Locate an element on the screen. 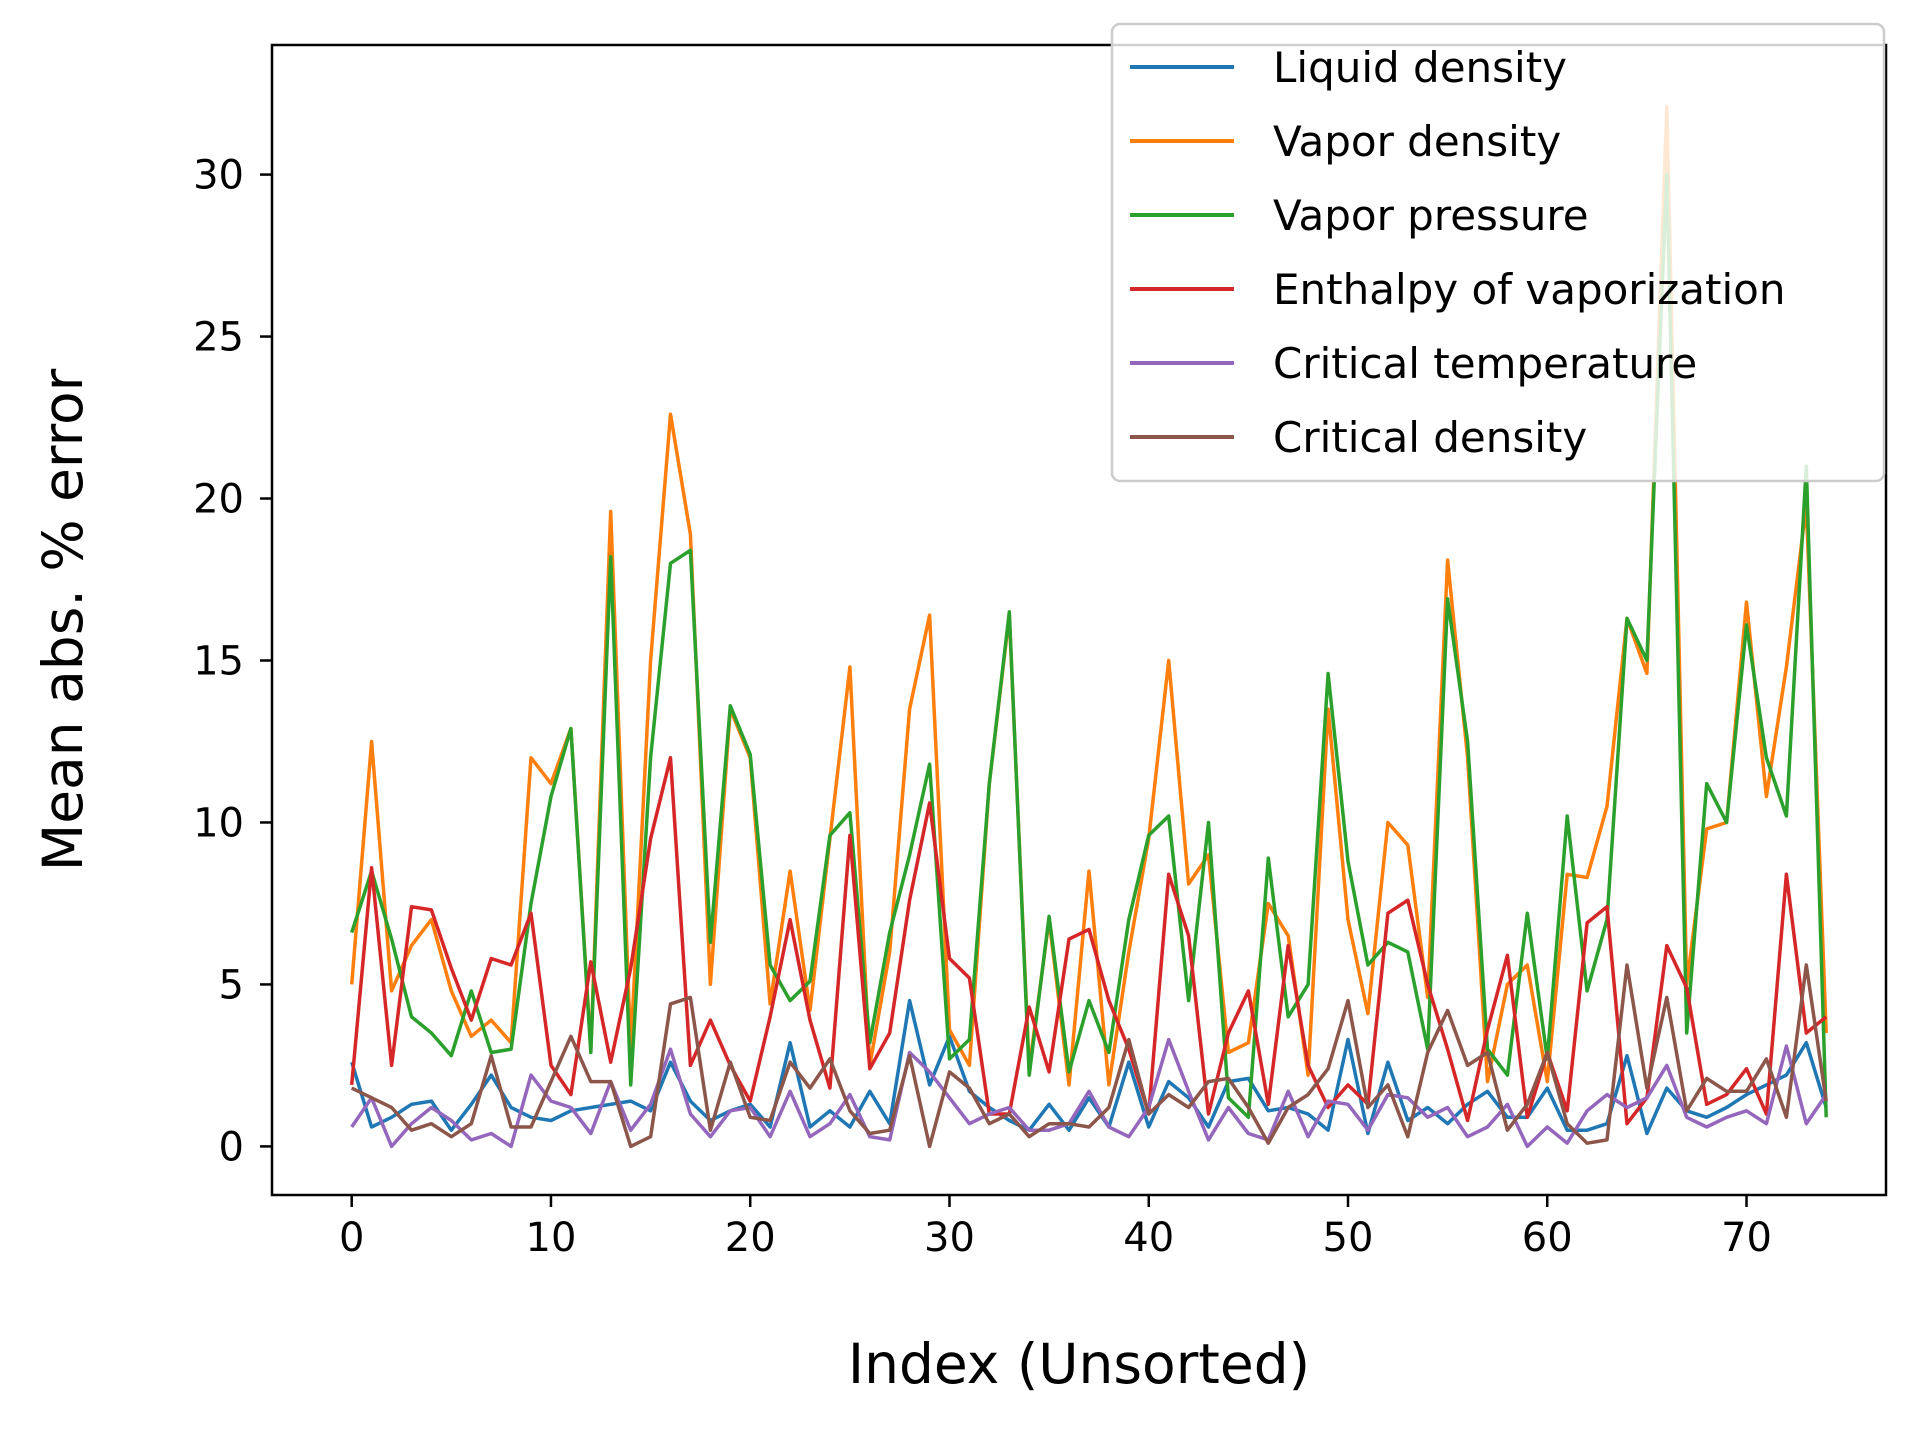  legend-box is located at coordinates (1498, 252).